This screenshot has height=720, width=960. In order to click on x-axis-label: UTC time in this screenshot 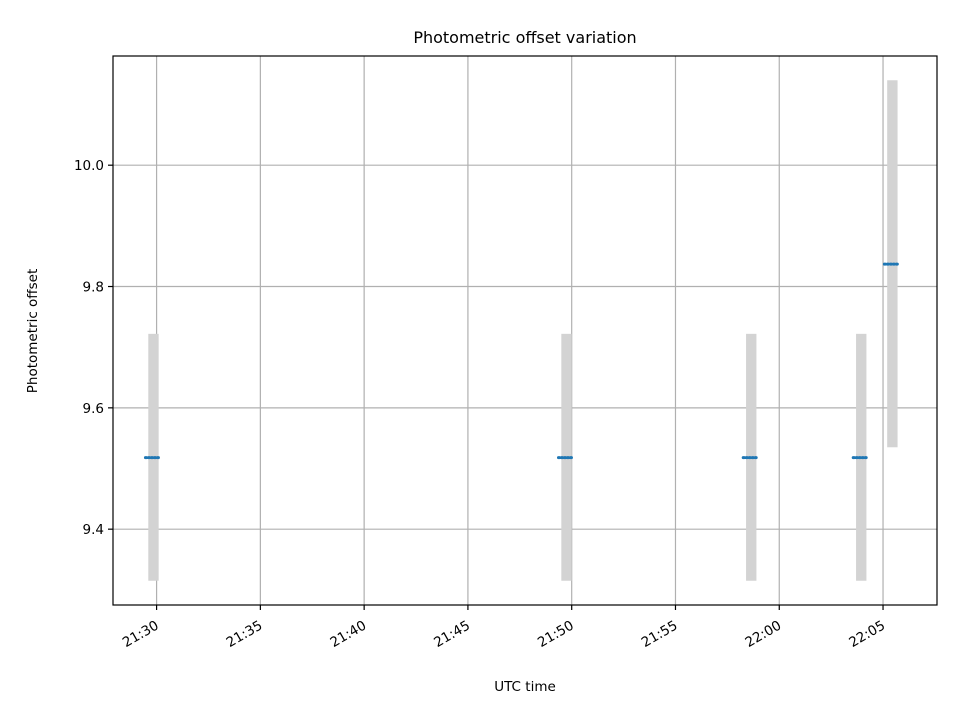, I will do `click(525, 687)`.